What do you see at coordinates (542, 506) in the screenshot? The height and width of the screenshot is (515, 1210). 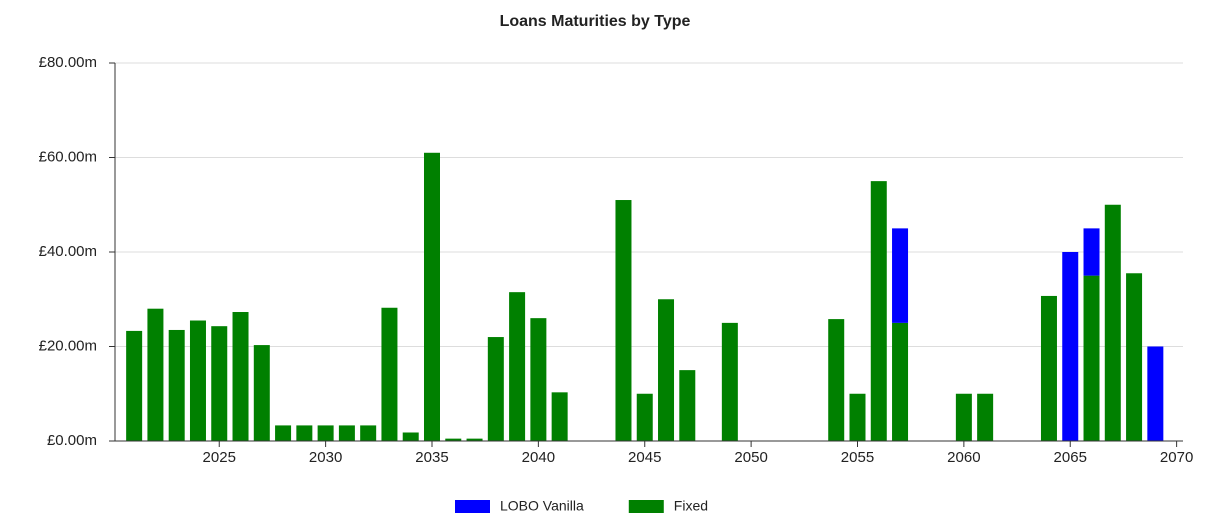 I see `legend-label: LOBO Vanilla` at bounding box center [542, 506].